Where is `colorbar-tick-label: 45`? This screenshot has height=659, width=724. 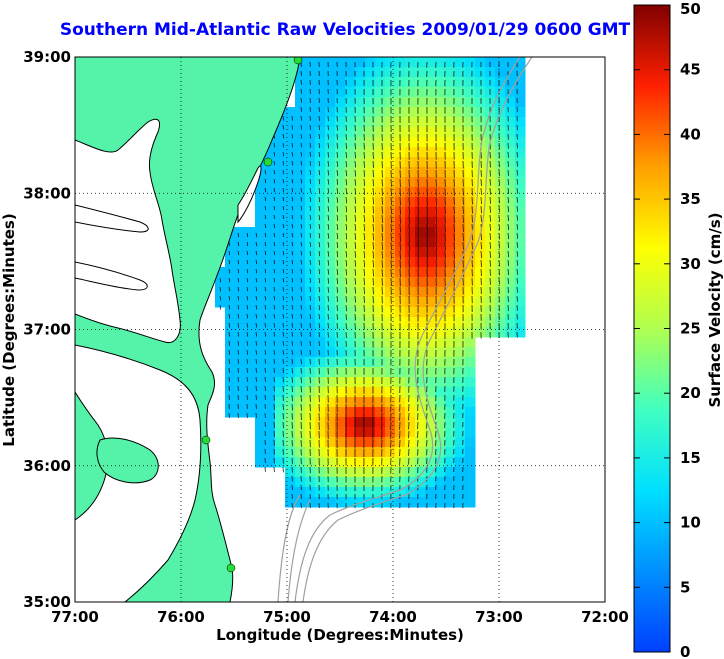
colorbar-tick-label: 45 is located at coordinates (690, 70).